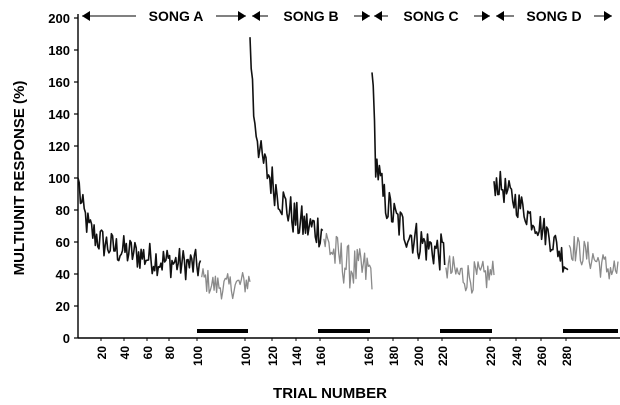  What do you see at coordinates (419, 356) in the screenshot?
I see `x-tick-label: 200` at bounding box center [419, 356].